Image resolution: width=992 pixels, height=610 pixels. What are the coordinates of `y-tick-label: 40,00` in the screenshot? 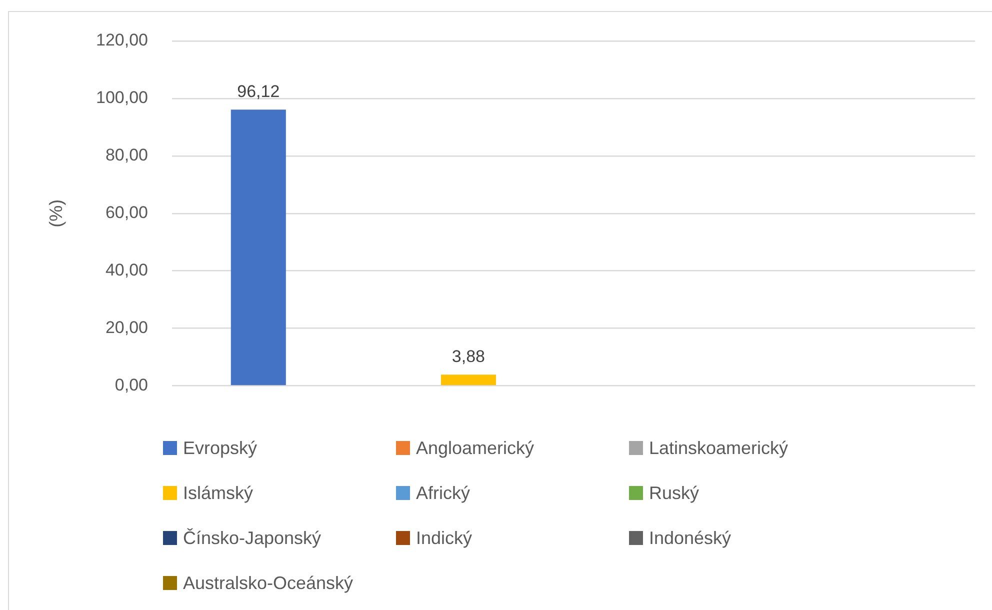 It's located at (126, 270).